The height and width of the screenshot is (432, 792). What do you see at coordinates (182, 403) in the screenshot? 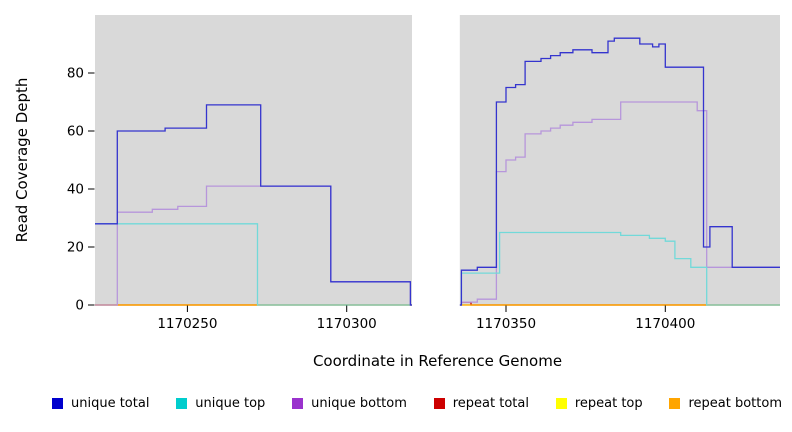
I see `legend-swatch-unique-top` at bounding box center [182, 403].